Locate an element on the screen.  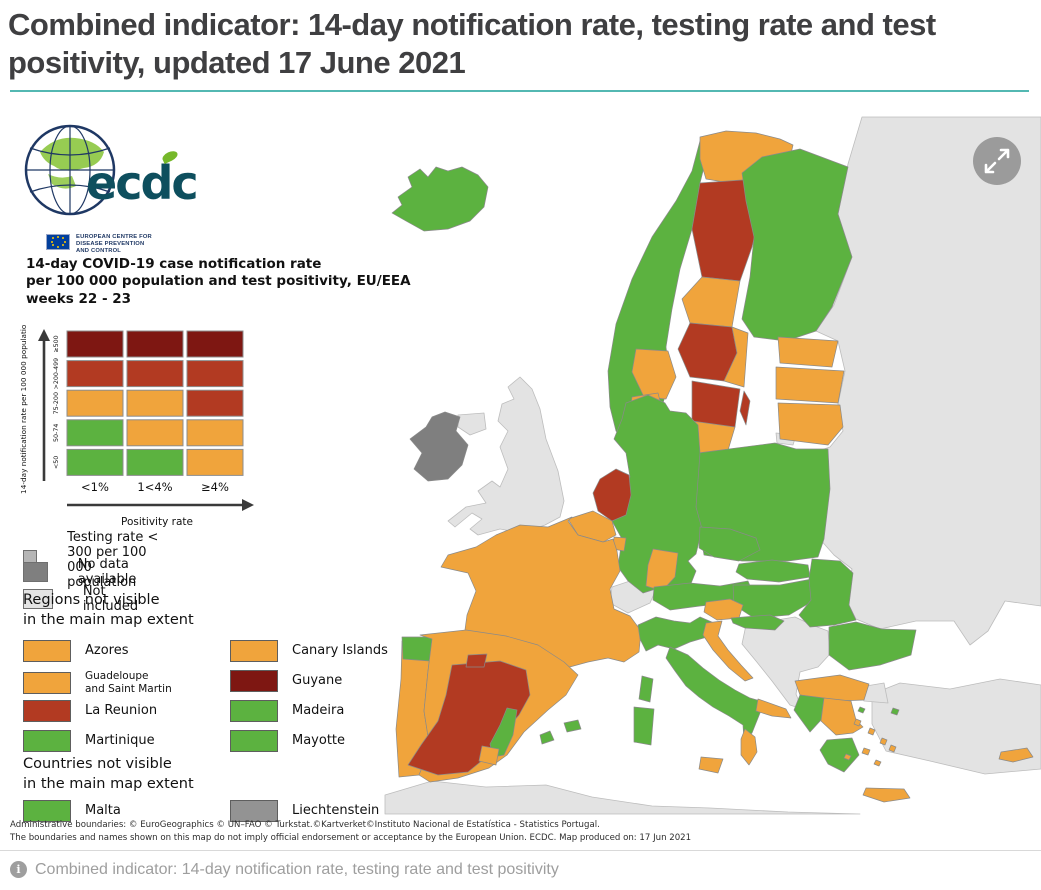
matrix-row-label: <50 is located at coordinates (56, 461).